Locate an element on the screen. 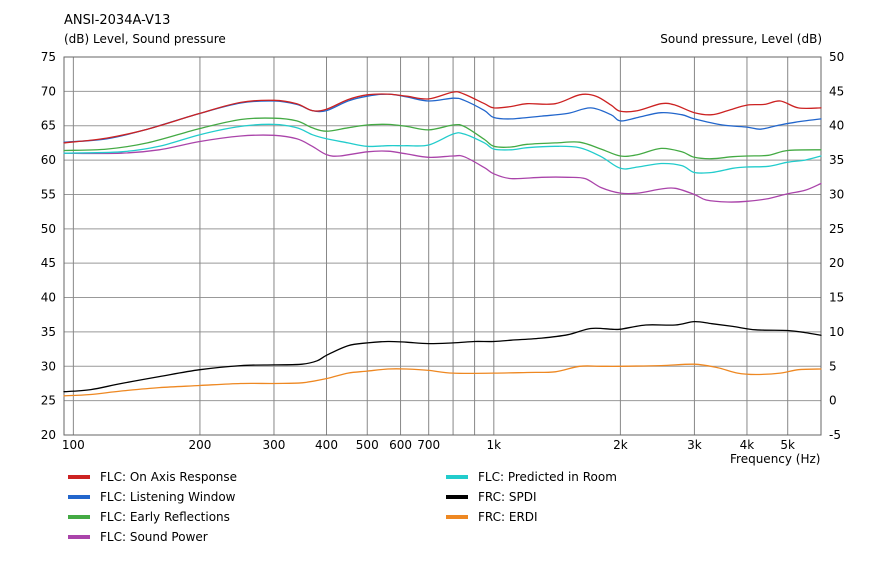 This screenshot has height=570, width=886. x-tick-label: 700 is located at coordinates (428, 445).